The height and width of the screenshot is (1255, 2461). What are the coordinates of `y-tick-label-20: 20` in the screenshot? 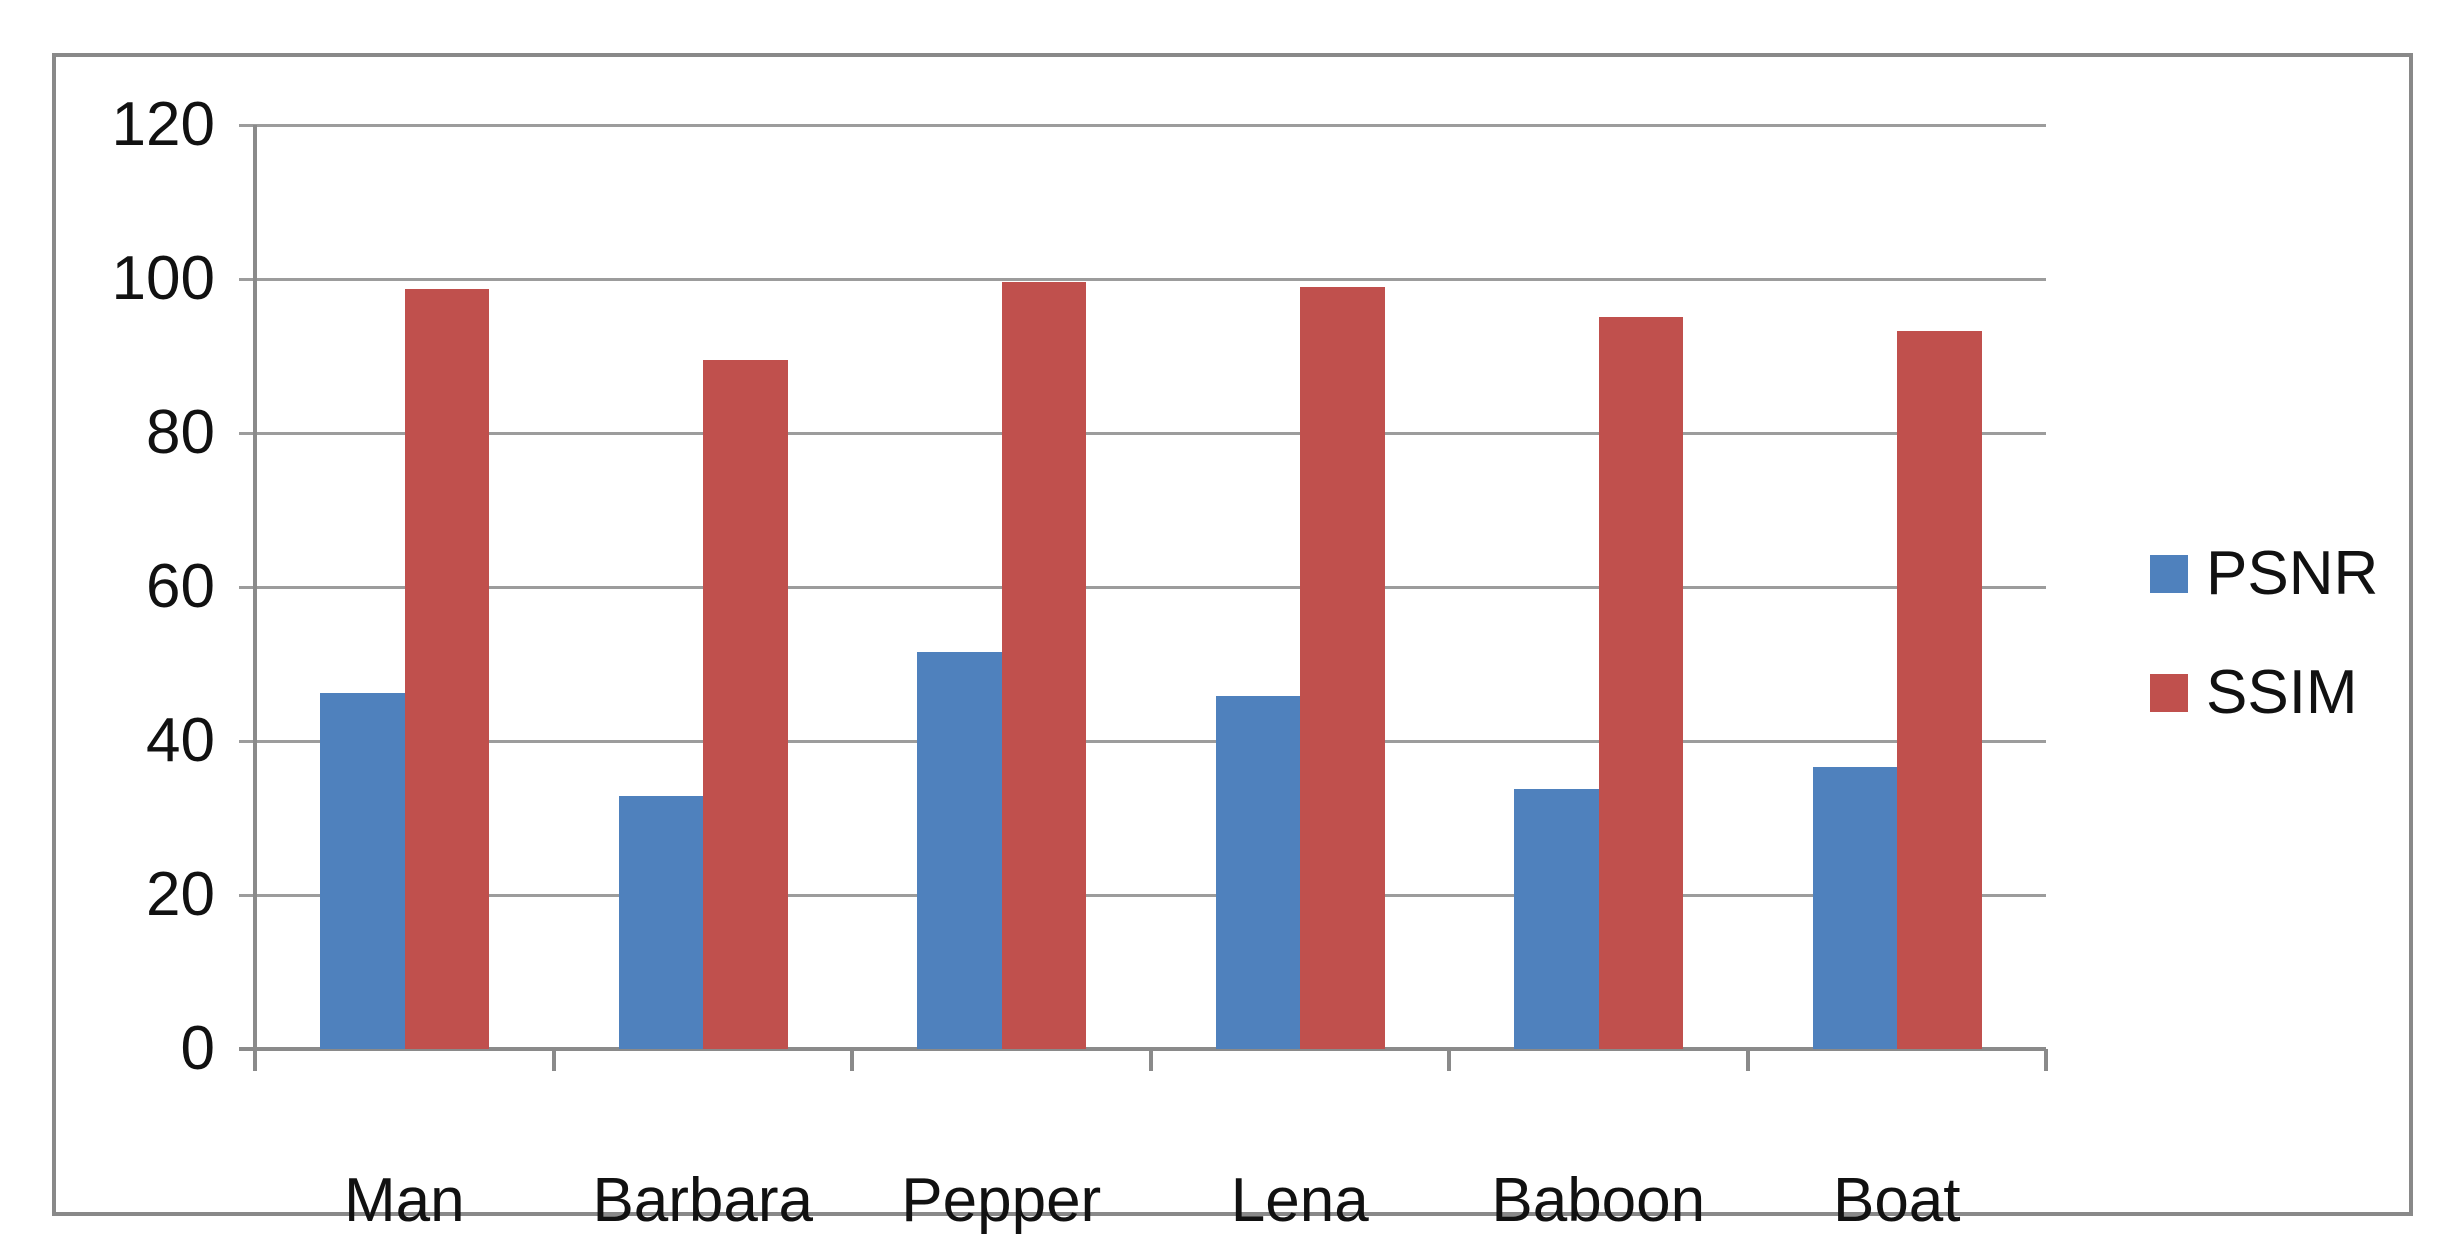 It's located at (180, 894).